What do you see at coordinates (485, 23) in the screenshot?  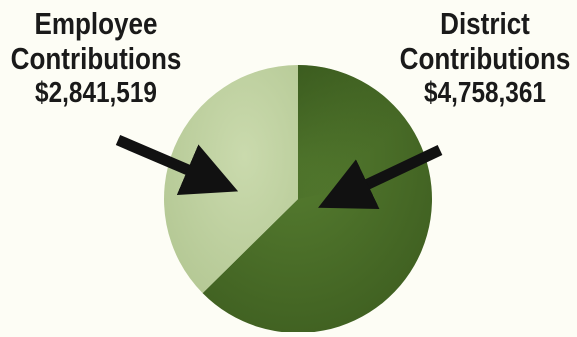 I see `district-label-line1: District` at bounding box center [485, 23].